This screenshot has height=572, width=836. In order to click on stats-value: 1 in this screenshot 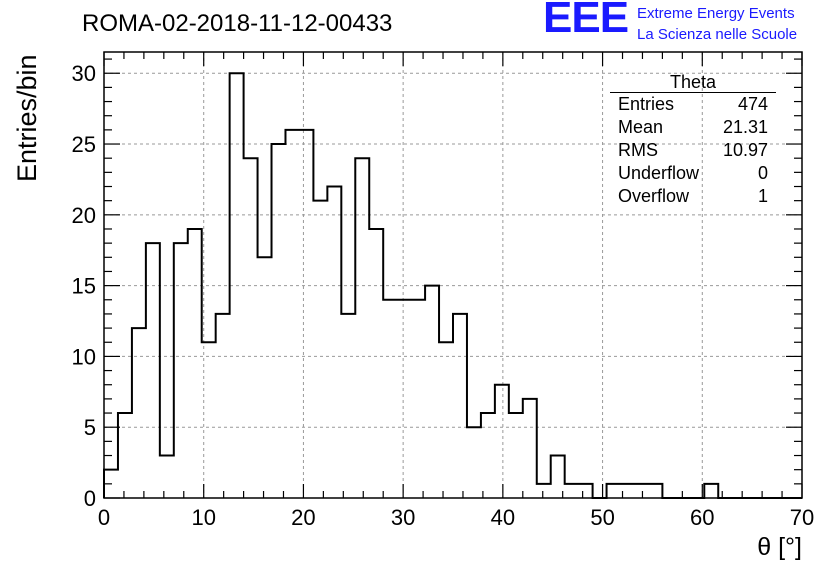, I will do `click(762, 196)`.